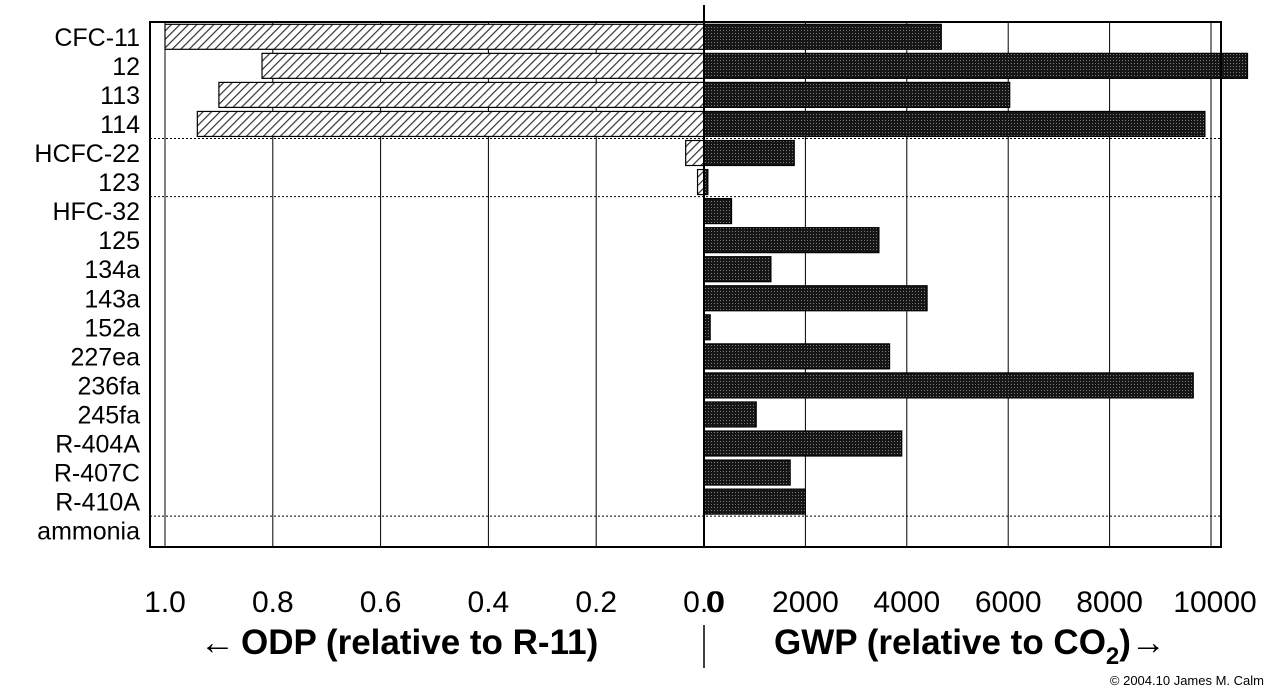 This screenshot has width=1270, height=691. Describe the element at coordinates (120, 125) in the screenshot. I see `category-label: 114` at that location.